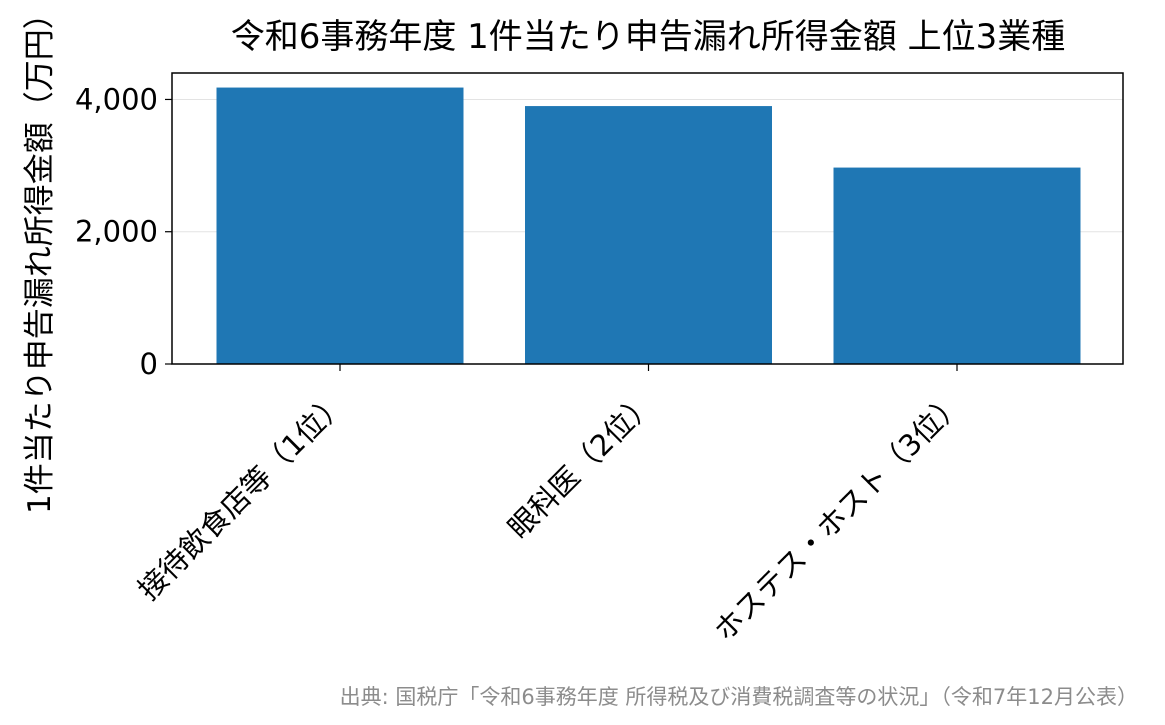 This screenshot has height=725, width=1165. What do you see at coordinates (116, 99) in the screenshot?
I see `y-tick-label: 4,000` at bounding box center [116, 99].